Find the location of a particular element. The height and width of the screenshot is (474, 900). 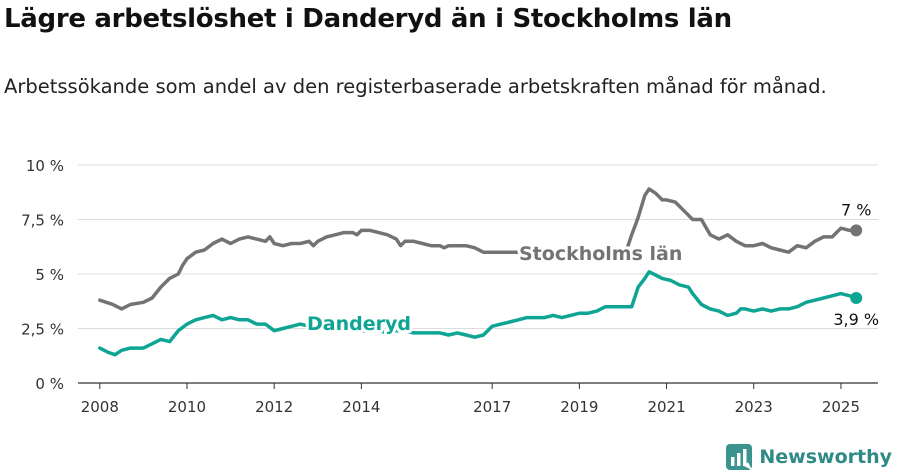

x-tick-label: 2025 is located at coordinates (841, 407).